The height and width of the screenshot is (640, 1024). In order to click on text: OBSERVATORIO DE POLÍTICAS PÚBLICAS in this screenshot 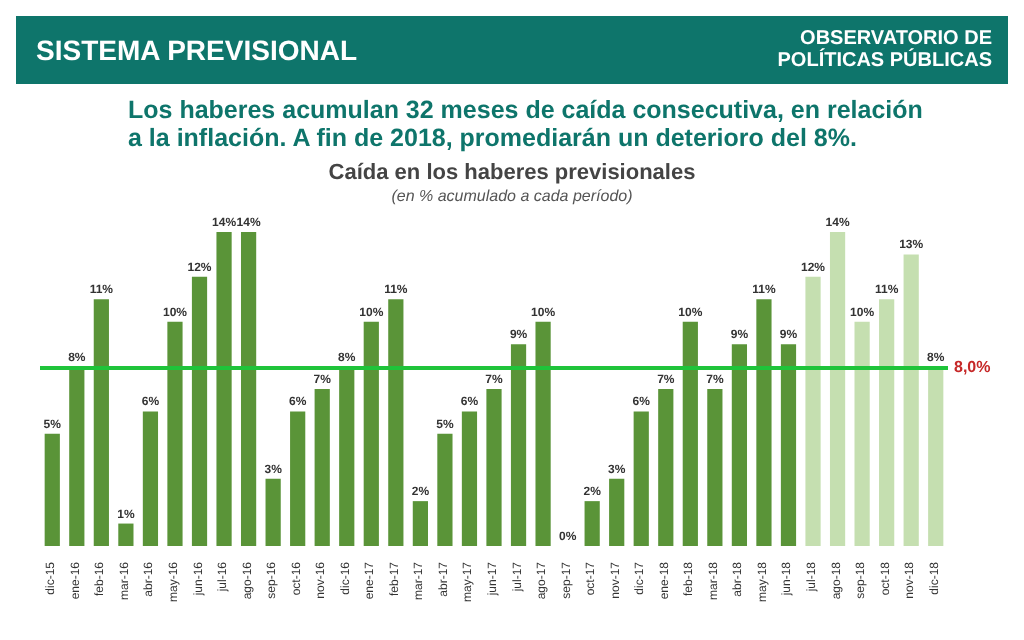, I will do `click(883, 50)`.